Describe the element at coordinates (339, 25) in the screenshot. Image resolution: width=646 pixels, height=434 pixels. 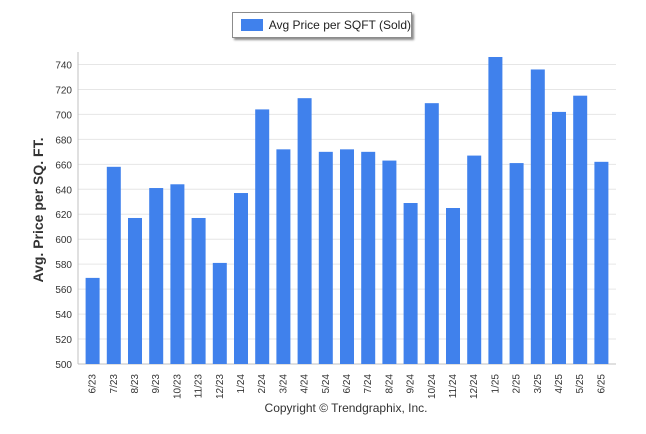
I see `legend-label: Avg Price per SQFT (Sold)` at that location.